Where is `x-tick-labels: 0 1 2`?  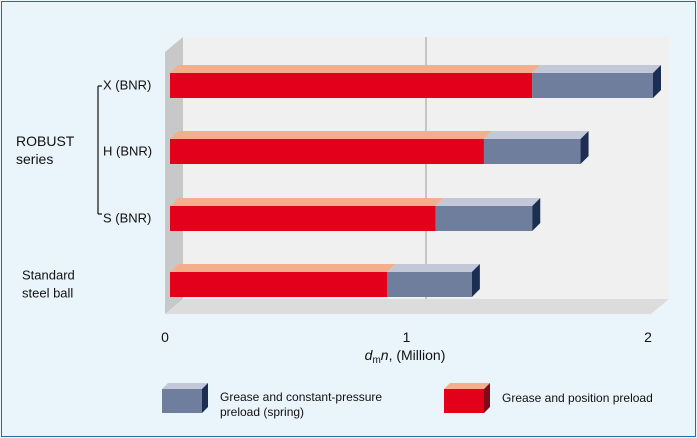
x-tick-labels: 0 1 2 is located at coordinates (406, 337).